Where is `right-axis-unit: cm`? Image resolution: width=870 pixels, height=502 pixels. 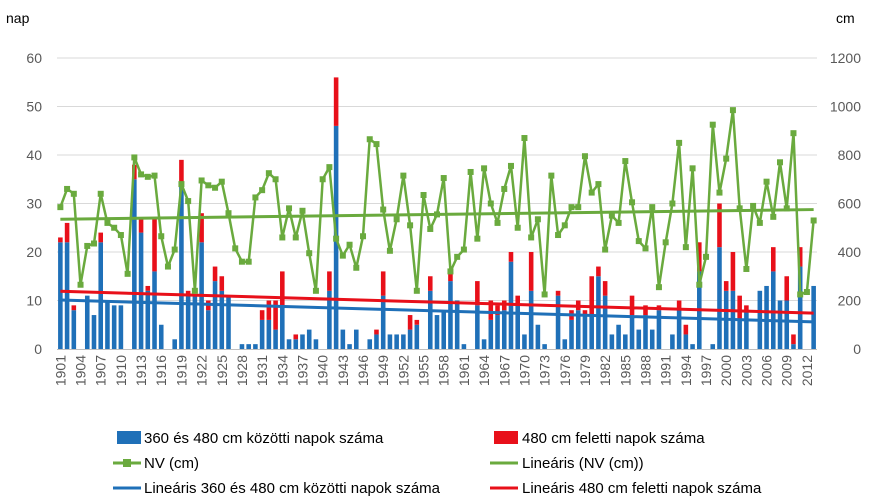 right-axis-unit: cm is located at coordinates (845, 18).